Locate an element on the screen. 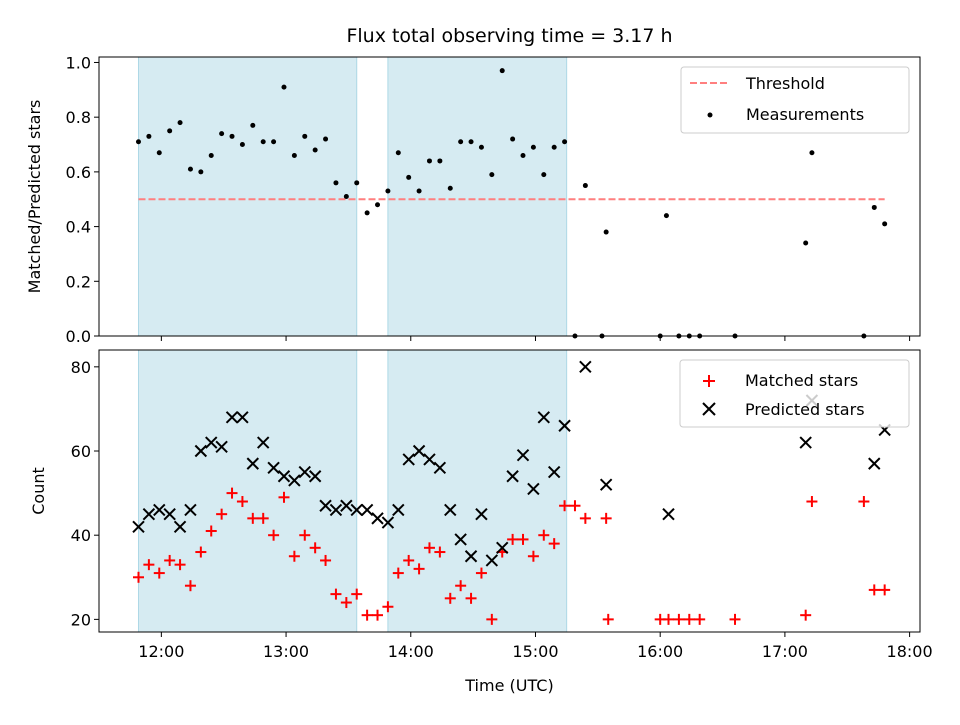 This screenshot has height=725, width=960. x-tick-label: 17:00 is located at coordinates (785, 651).